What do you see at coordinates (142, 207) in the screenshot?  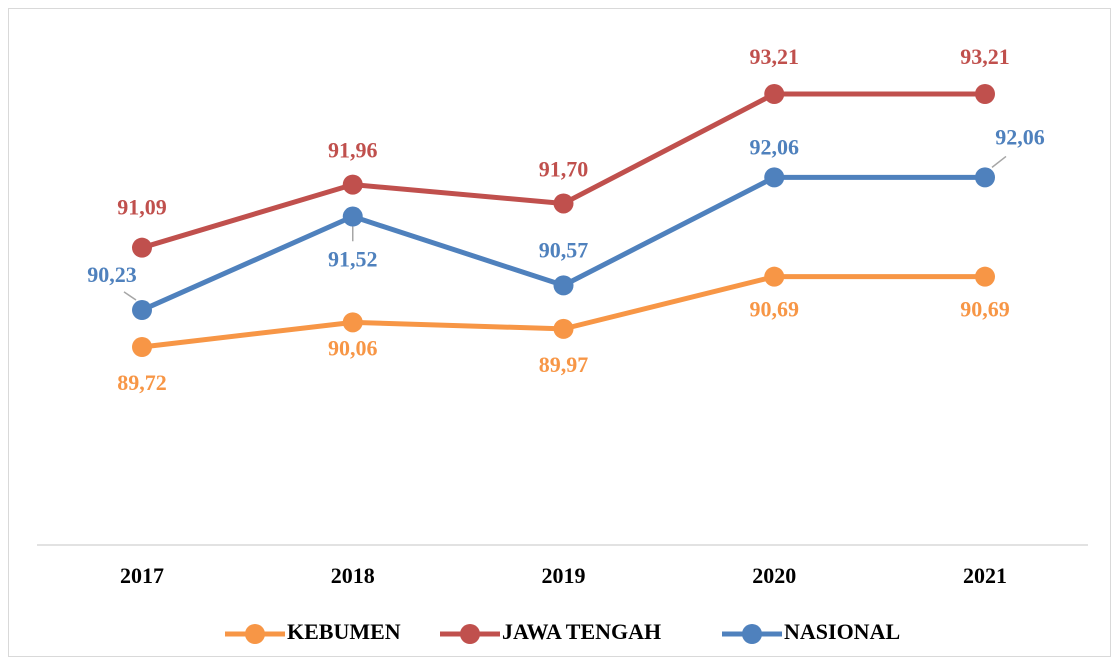 I see `data-label: 91,09` at bounding box center [142, 207].